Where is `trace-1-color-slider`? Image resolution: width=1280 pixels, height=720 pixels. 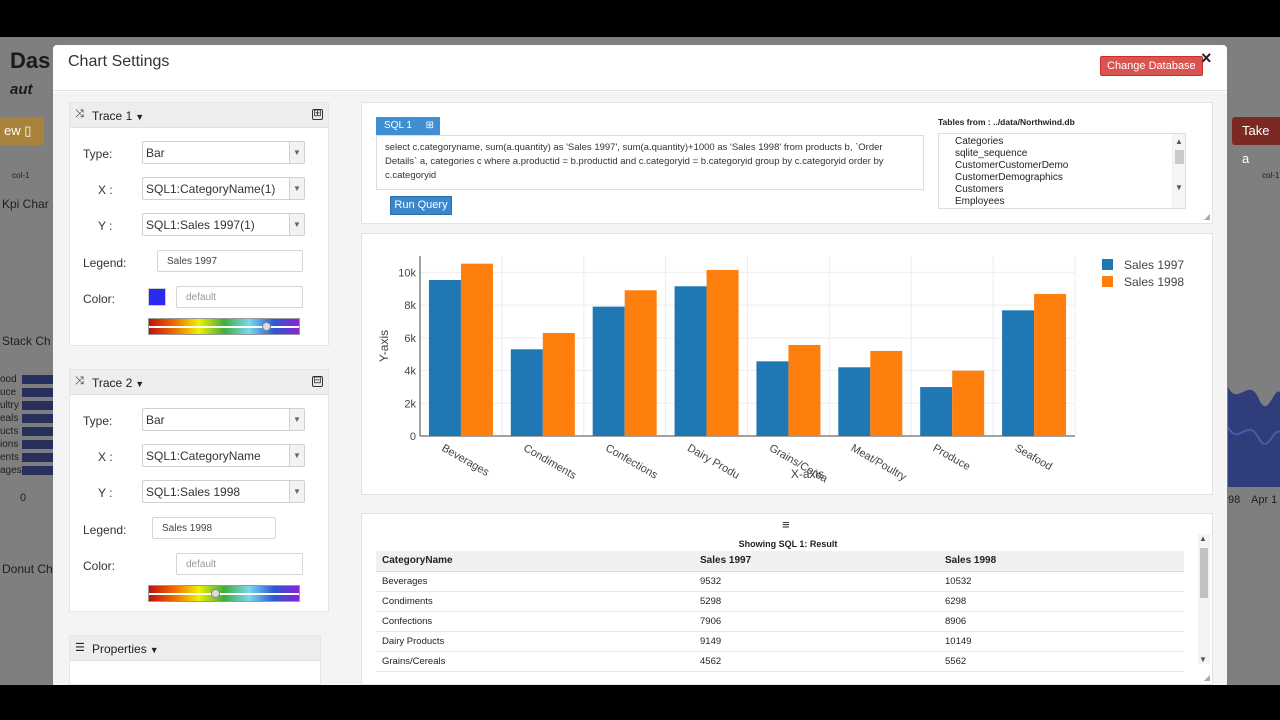
trace-1-color-slider is located at coordinates (224, 326).